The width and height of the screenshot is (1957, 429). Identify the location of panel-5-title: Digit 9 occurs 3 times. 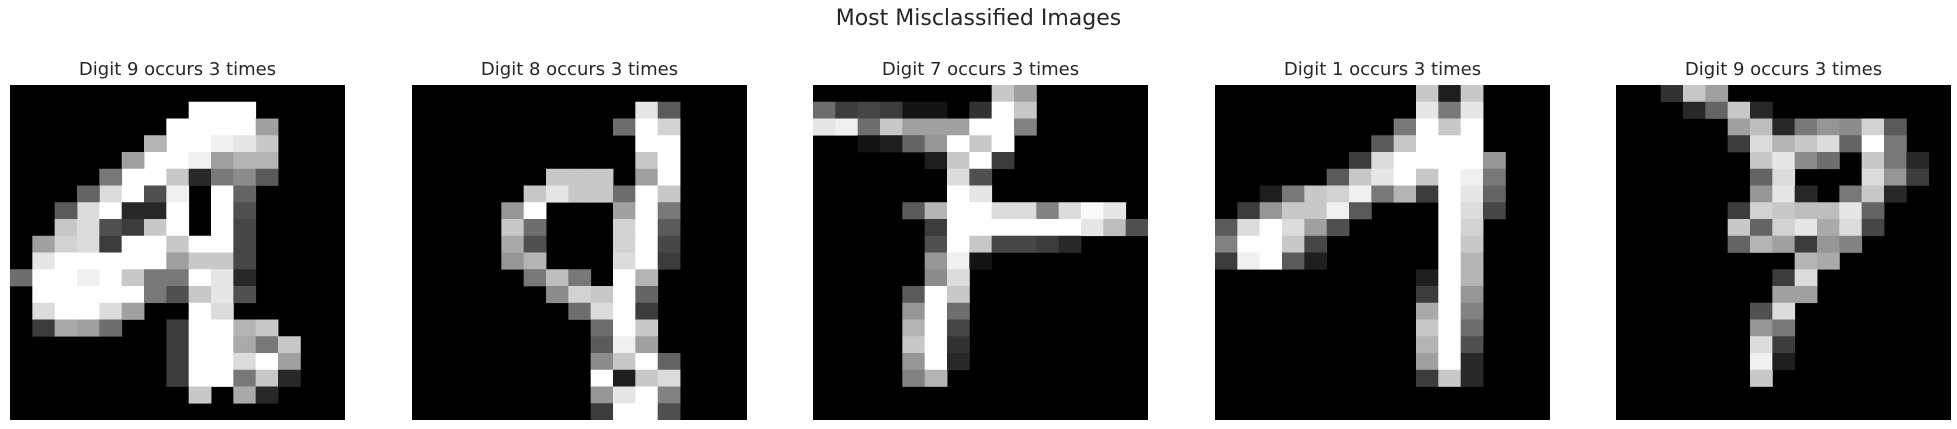
(1783, 69).